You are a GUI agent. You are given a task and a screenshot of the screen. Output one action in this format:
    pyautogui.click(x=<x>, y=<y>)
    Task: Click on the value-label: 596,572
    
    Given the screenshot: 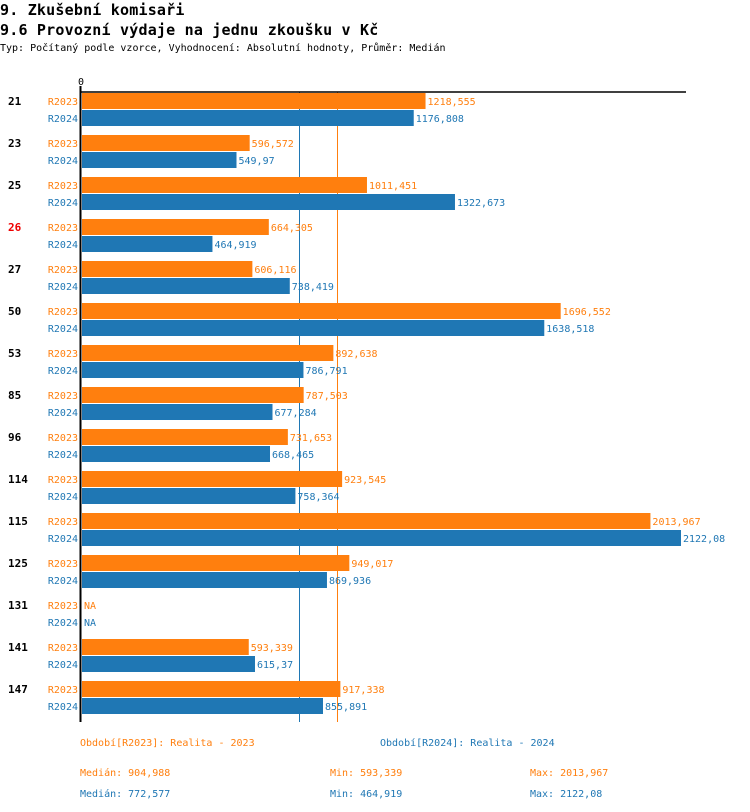 What is the action you would take?
    pyautogui.click(x=273, y=144)
    